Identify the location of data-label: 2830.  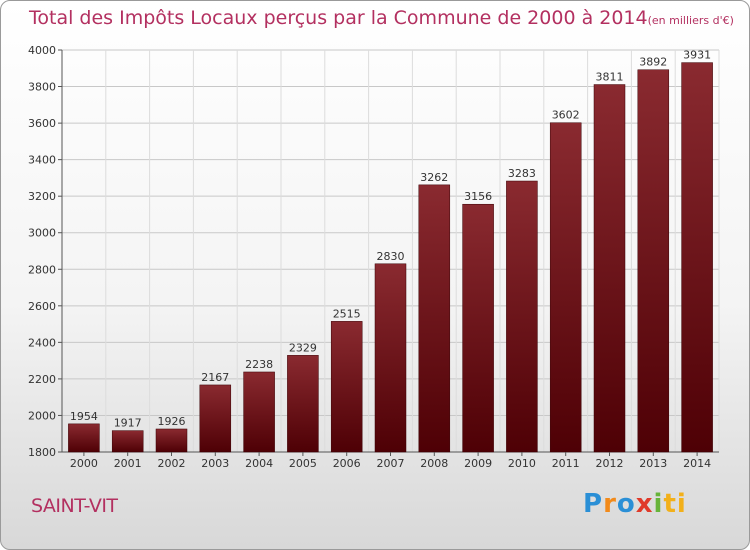
(391, 256).